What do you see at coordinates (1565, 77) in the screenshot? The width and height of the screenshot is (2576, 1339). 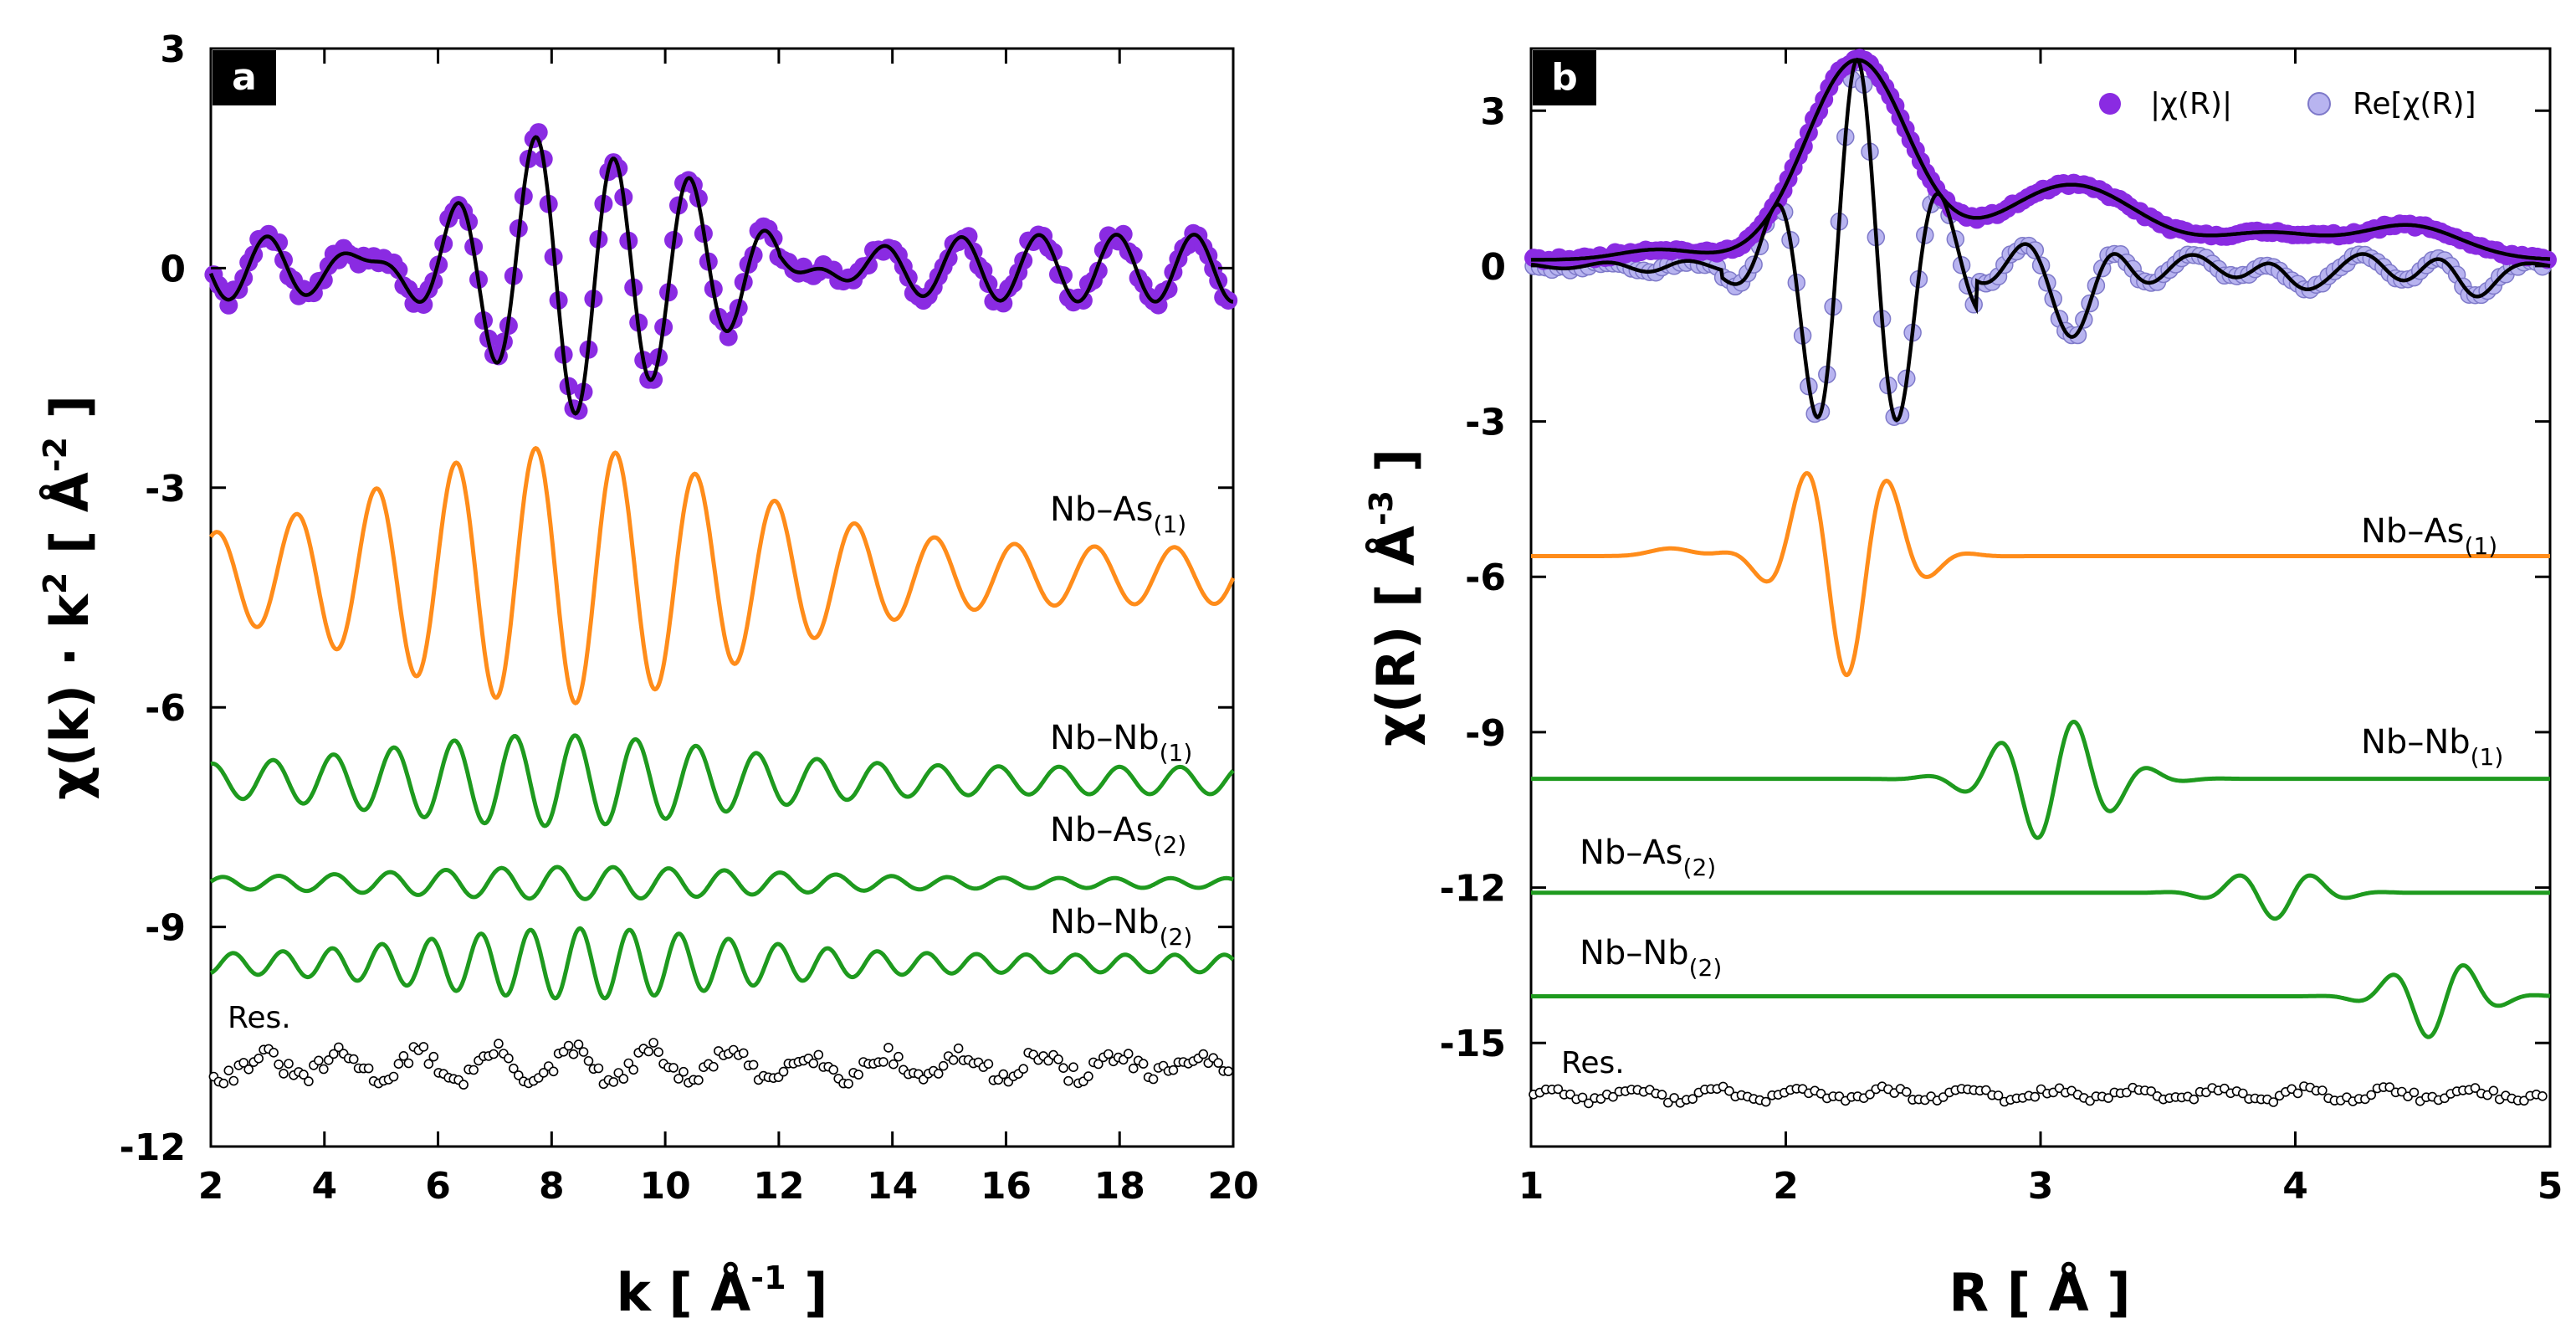 I see `panel-b-label: b` at bounding box center [1565, 77].